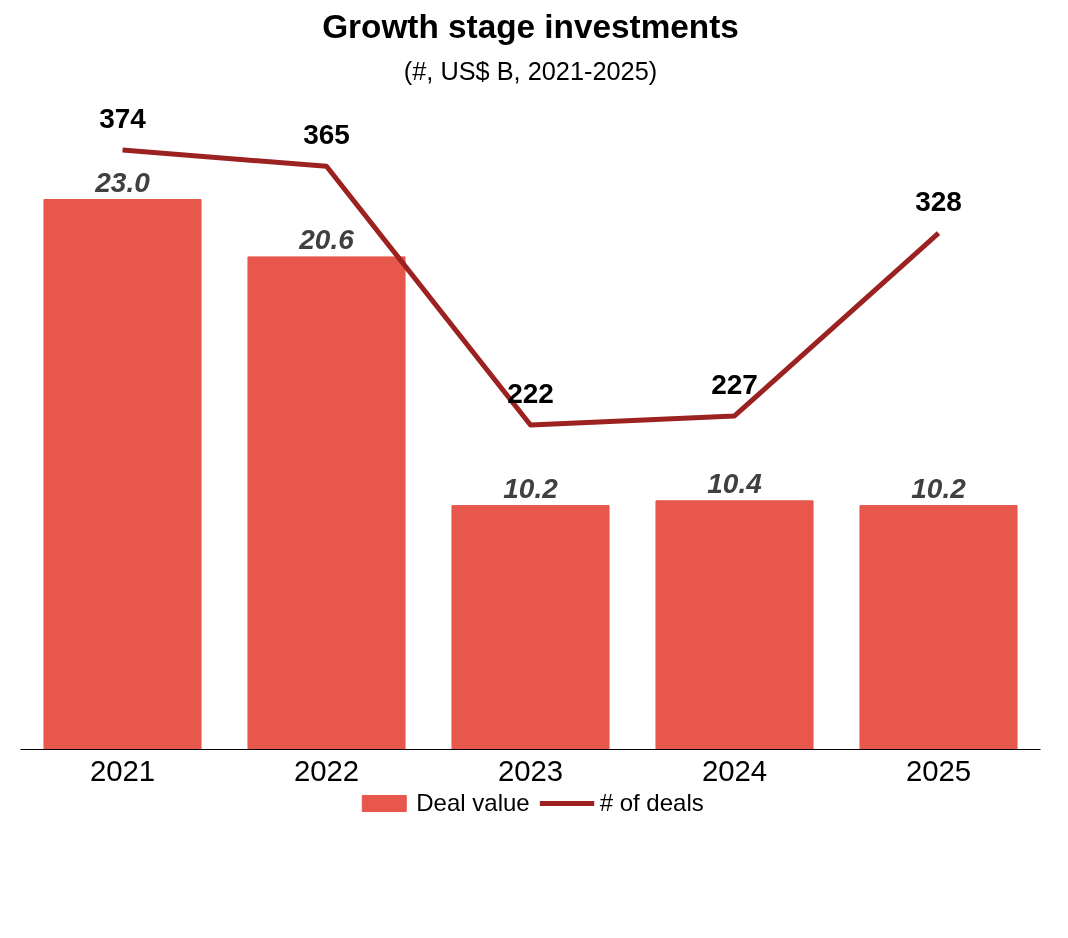  Describe the element at coordinates (735, 483) in the screenshot. I see `data-label: 10.4` at that location.